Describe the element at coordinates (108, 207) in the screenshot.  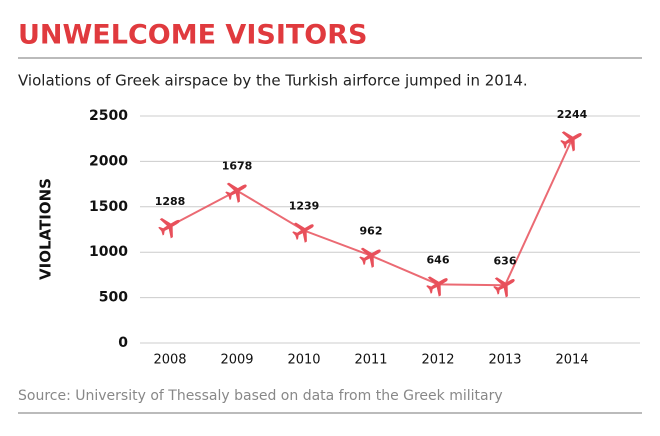
I see `y-tick-label: 1500` at that location.